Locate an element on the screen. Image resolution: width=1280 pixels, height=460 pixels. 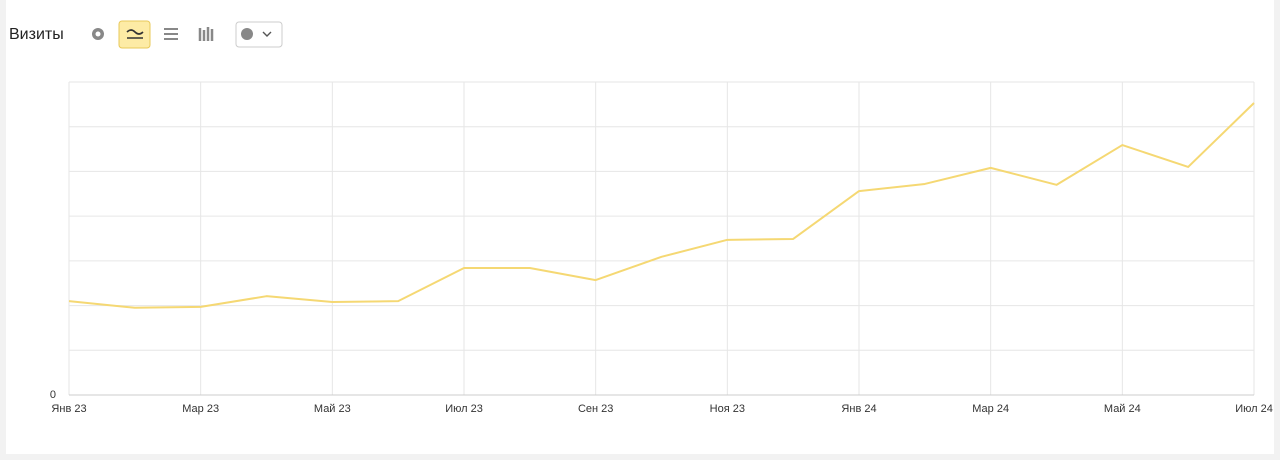
line-view-button is located at coordinates (134, 34).